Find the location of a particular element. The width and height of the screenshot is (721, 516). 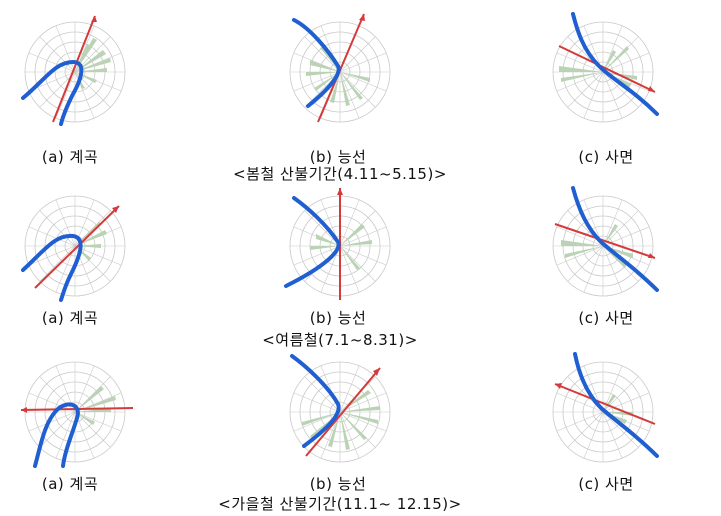

rose-autumn-valley is located at coordinates (75, 410).